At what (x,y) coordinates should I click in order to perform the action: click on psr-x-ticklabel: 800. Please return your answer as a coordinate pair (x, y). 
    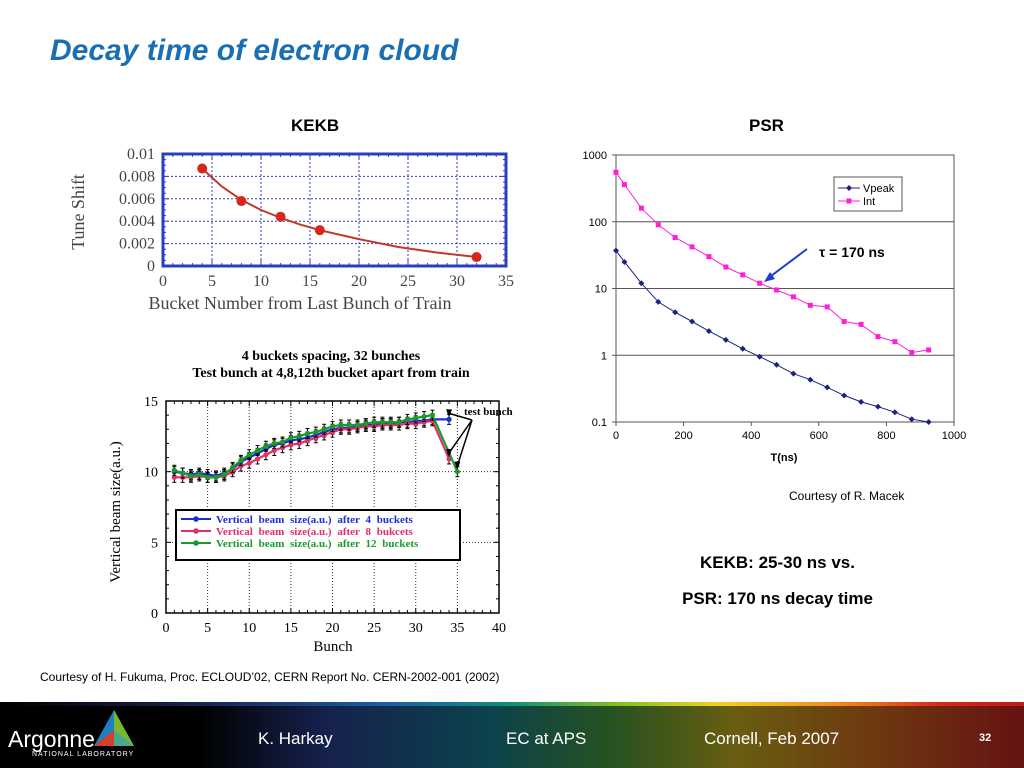
    Looking at the image, I should click on (886, 436).